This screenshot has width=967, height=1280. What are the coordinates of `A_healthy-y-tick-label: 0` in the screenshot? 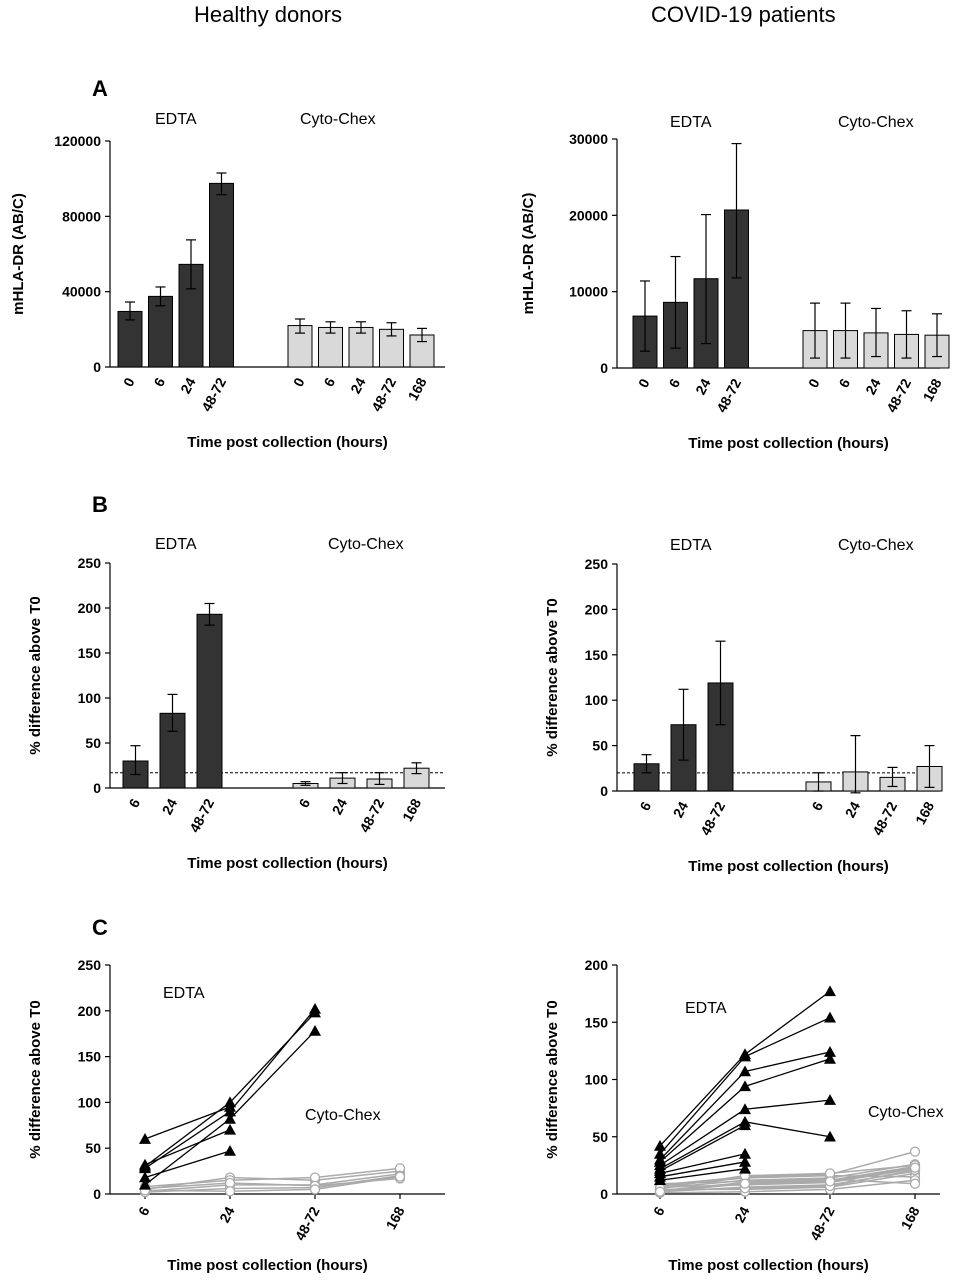 It's located at (97, 367).